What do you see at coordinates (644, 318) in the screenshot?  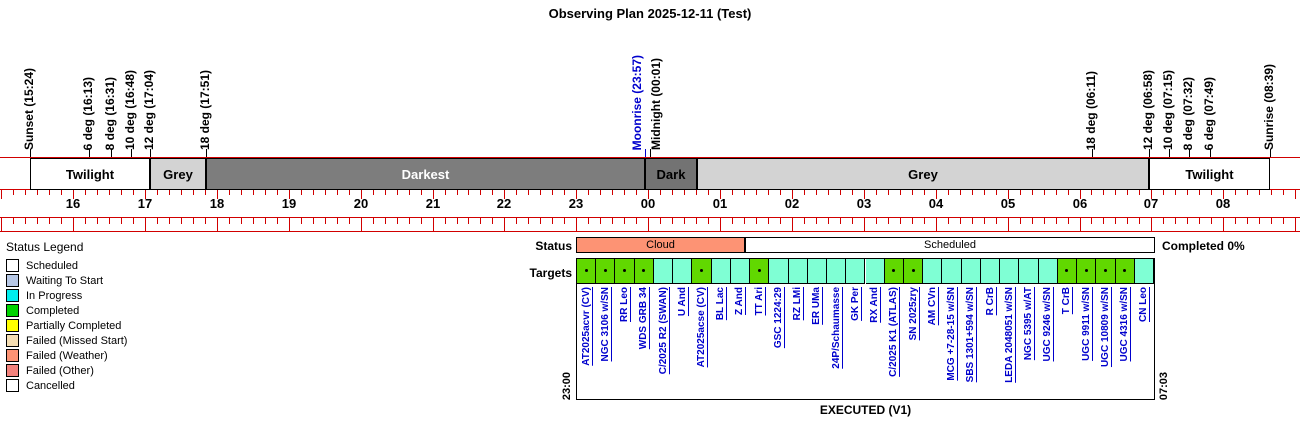 I see `target-label: WDS GRB 34` at bounding box center [644, 318].